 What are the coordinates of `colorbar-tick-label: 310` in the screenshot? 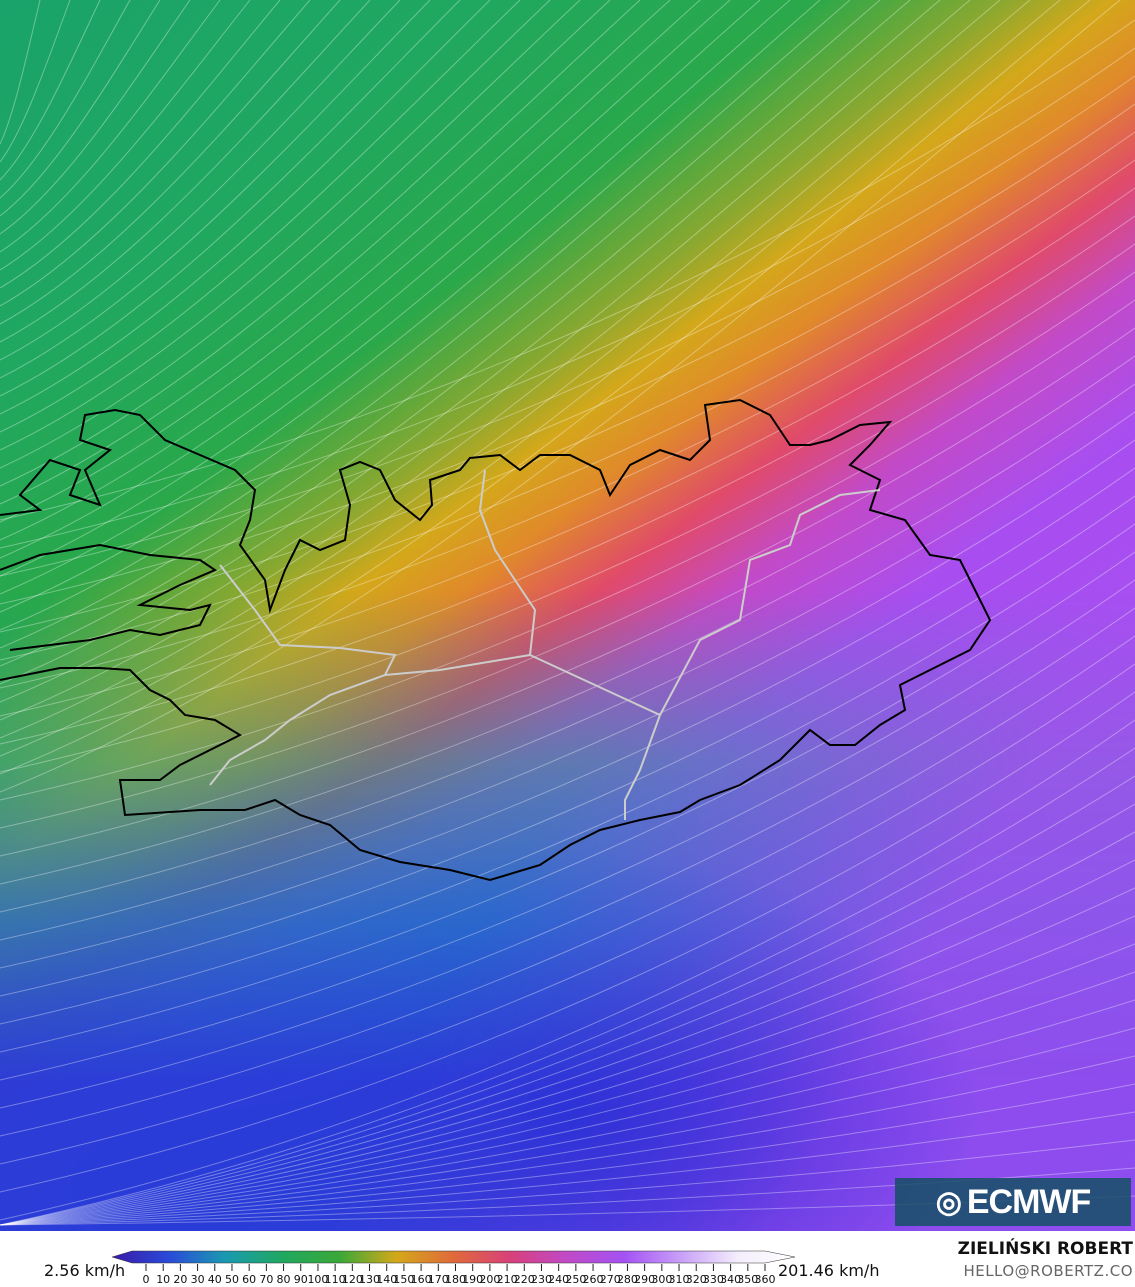 It's located at (679, 1279).